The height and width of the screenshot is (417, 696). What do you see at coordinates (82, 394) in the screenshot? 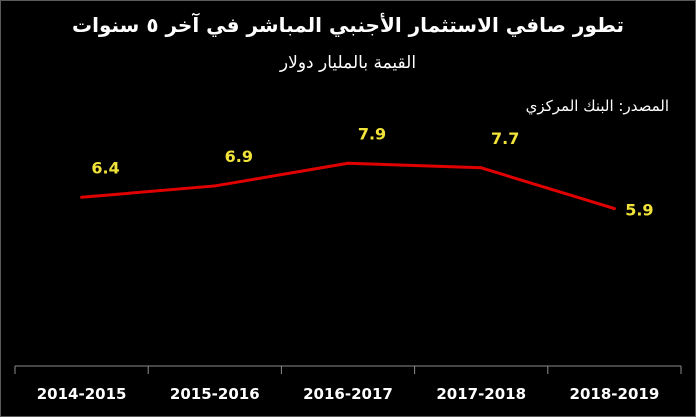
I see `x-tick-label: 2014-2015` at bounding box center [82, 394].